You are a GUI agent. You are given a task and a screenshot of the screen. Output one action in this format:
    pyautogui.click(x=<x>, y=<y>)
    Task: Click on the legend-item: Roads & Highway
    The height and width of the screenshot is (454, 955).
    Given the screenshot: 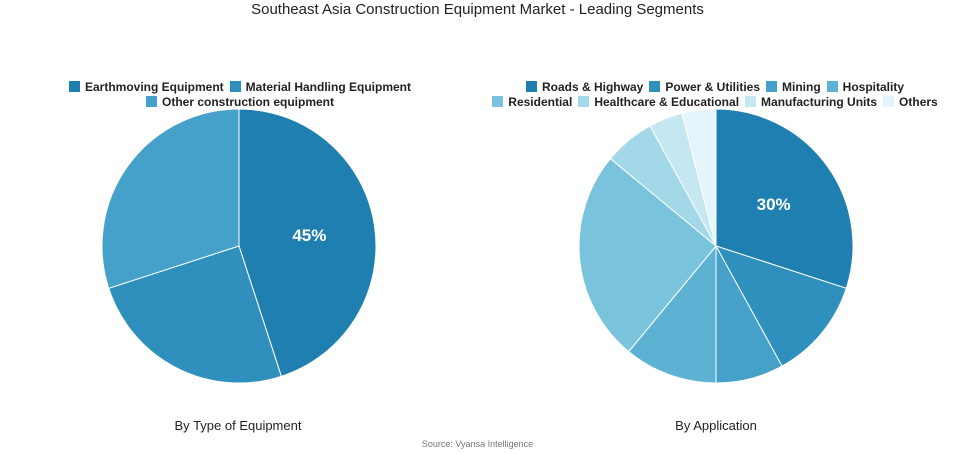 What is the action you would take?
    pyautogui.click(x=584, y=87)
    